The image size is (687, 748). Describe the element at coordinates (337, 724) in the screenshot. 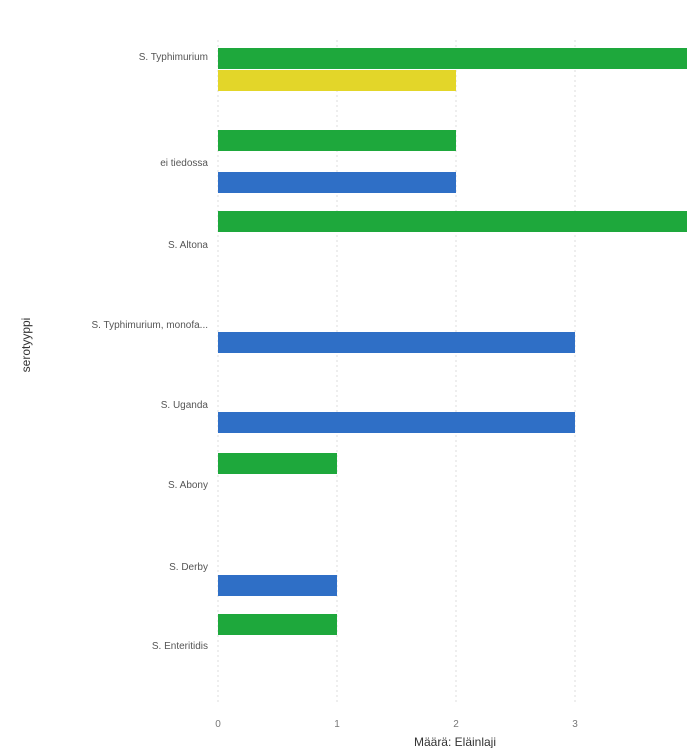

I see `x-tick-label: 1` at that location.